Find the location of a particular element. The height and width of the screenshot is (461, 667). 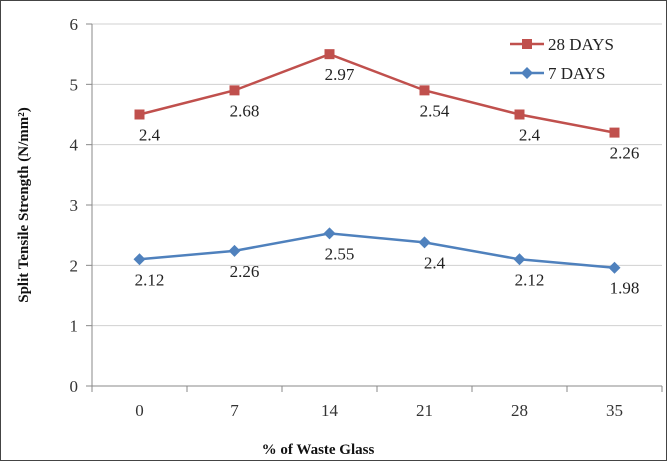

y-axis-title: Split Tensile Strength (N/mm²) is located at coordinates (24, 205).